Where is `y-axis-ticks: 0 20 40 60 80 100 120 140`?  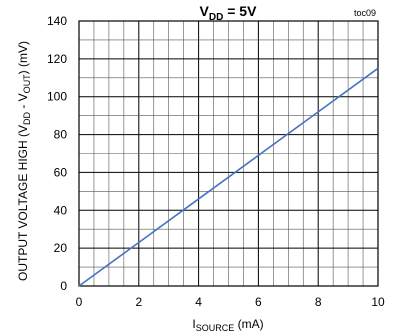
y-axis-ticks: 0 20 40 60 80 100 120 140 is located at coordinates (57, 153).